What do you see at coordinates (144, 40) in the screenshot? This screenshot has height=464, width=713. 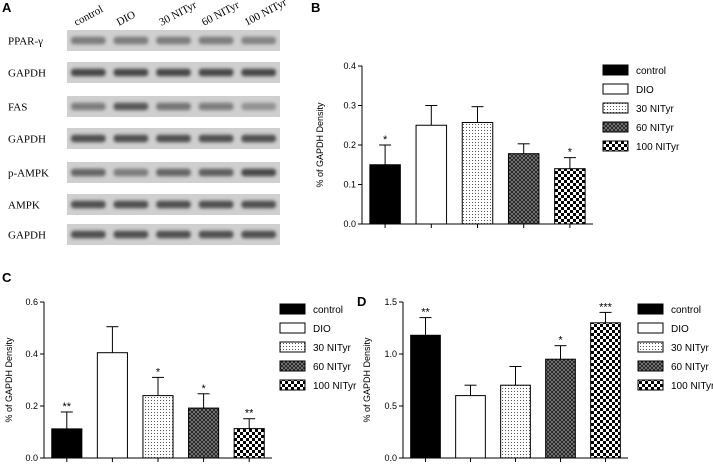 I see `blot-row: PPAR-γ` at bounding box center [144, 40].